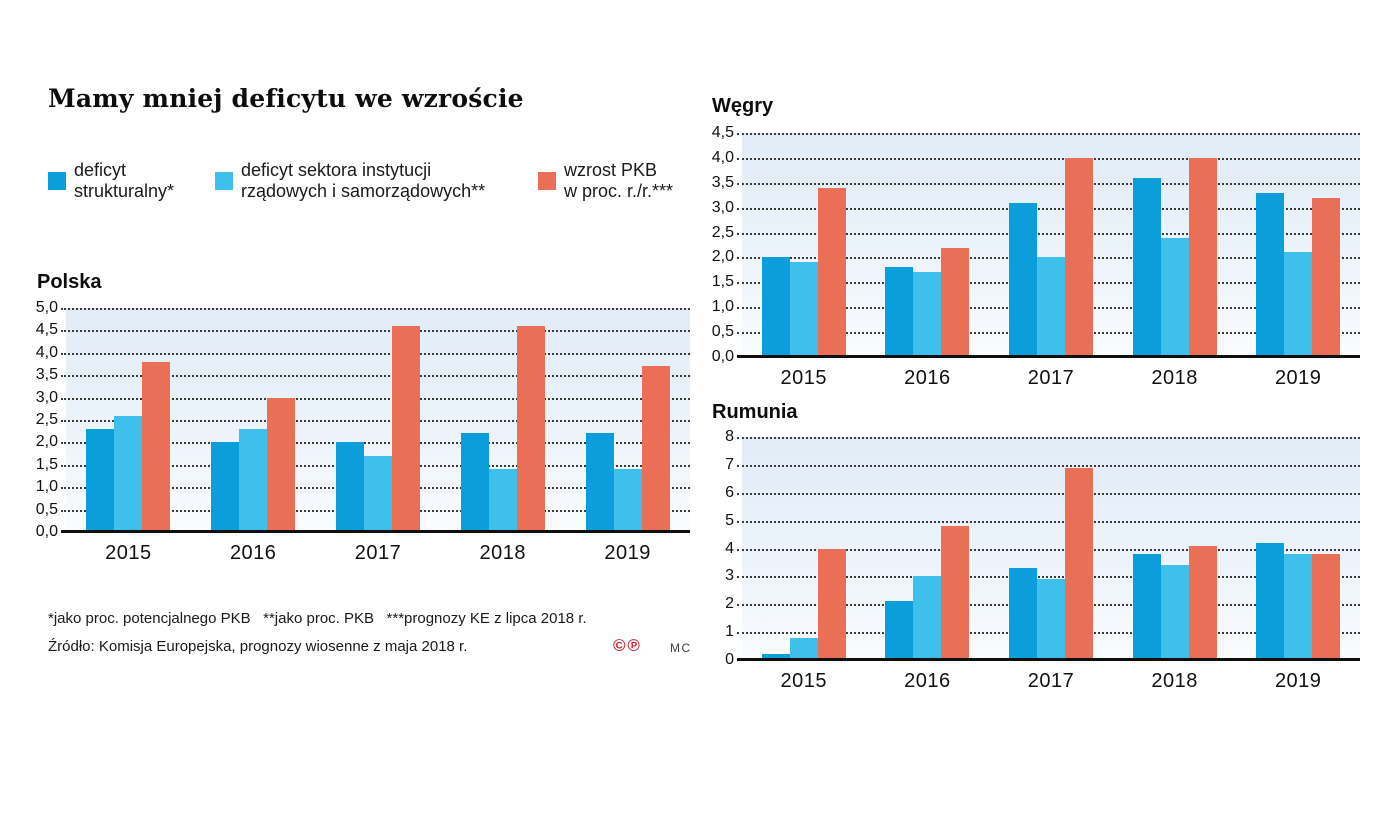  What do you see at coordinates (253, 480) in the screenshot?
I see `bar-polska-2016-series2` at bounding box center [253, 480].